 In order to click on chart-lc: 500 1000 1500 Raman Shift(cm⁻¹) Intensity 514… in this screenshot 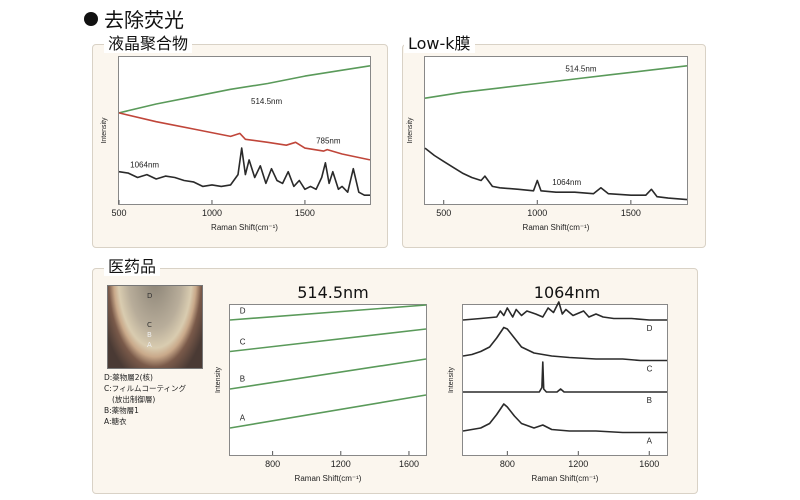, I will do `click(236, 148)`.